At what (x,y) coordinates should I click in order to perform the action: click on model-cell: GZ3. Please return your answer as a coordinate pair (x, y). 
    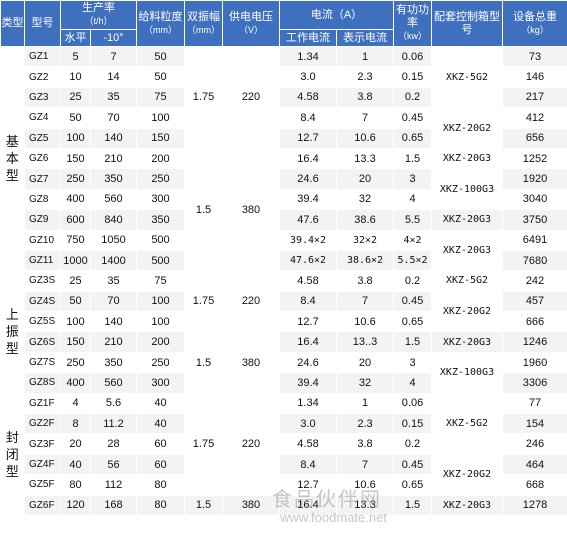
    Looking at the image, I should click on (42, 98).